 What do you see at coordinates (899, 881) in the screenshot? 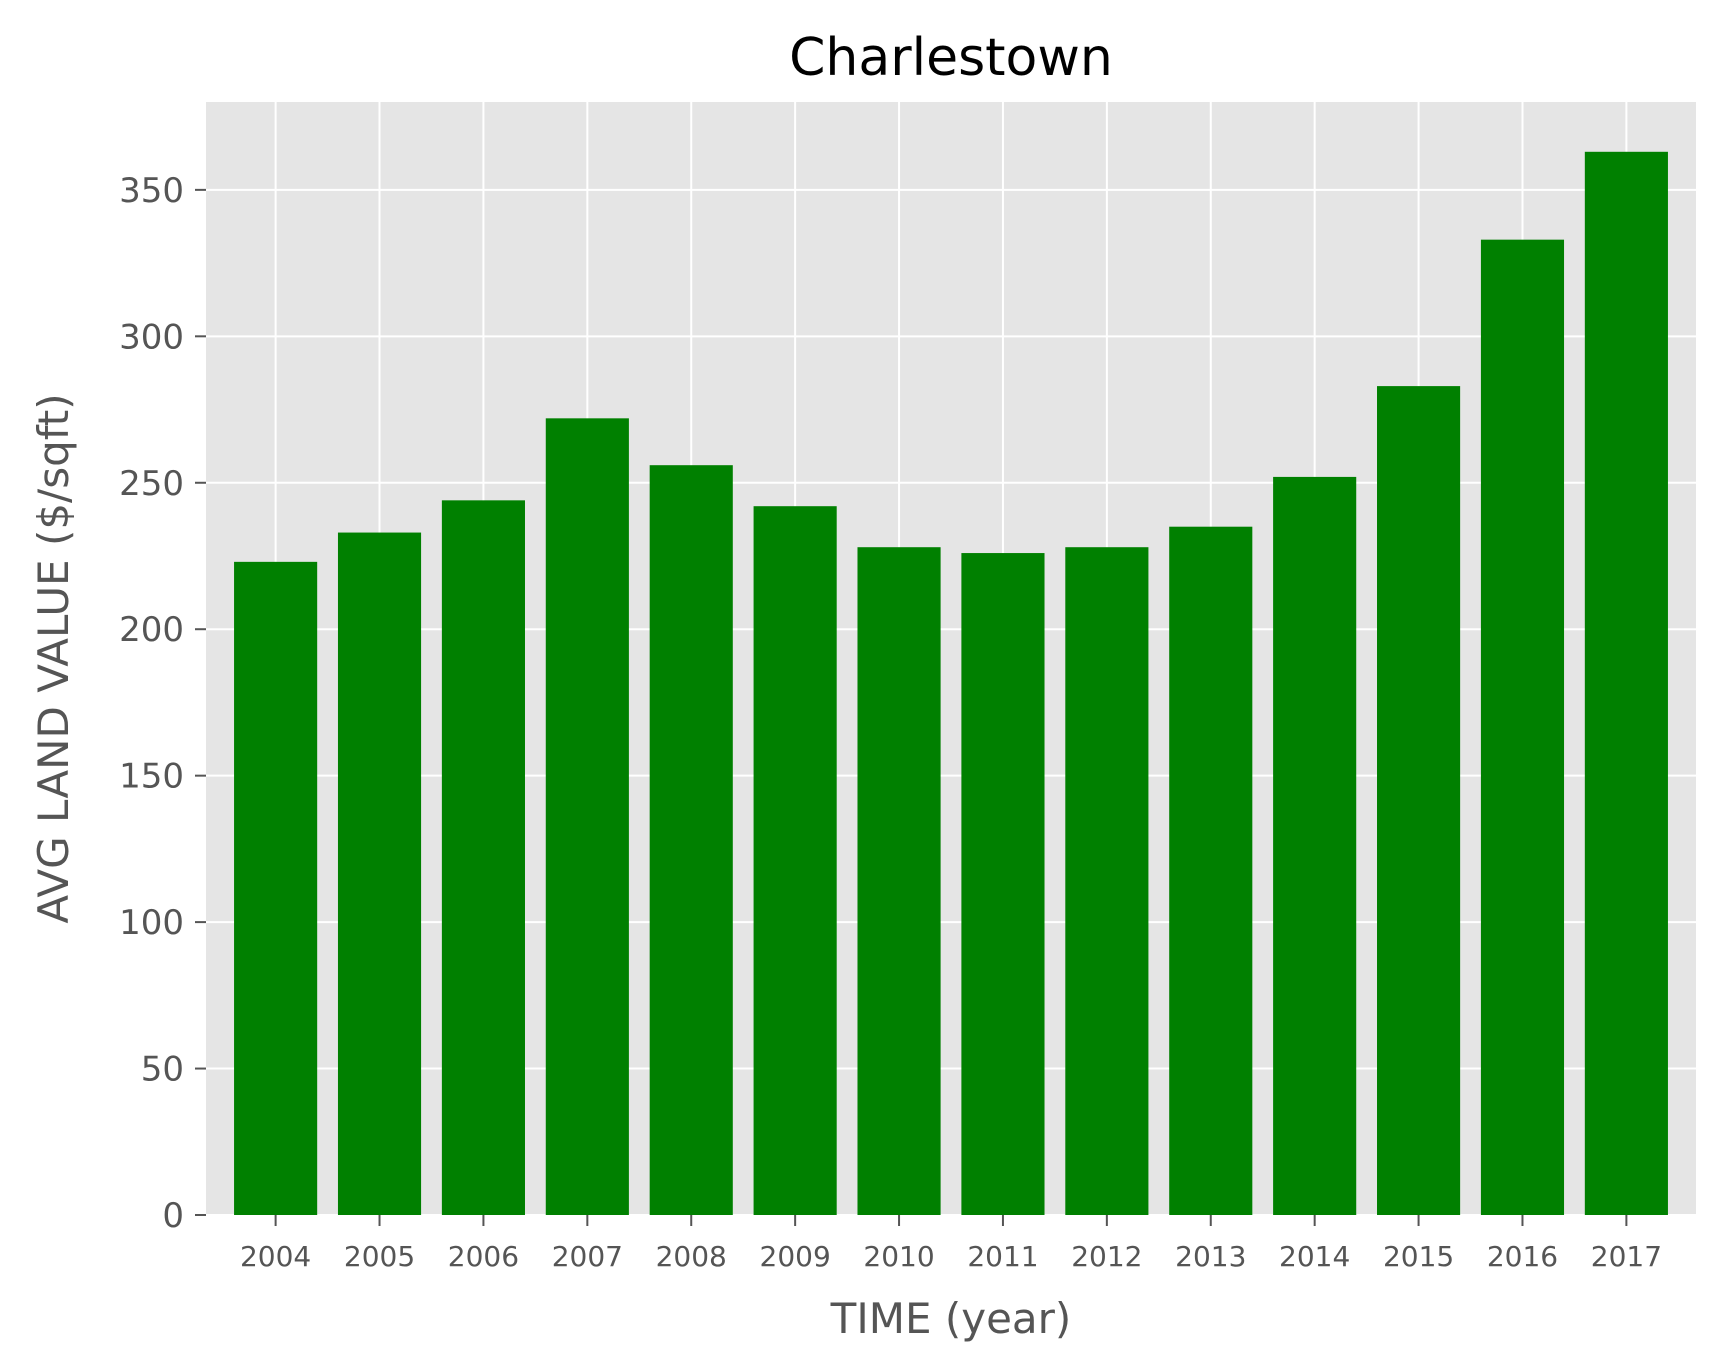
I see `bar-2010` at bounding box center [899, 881].